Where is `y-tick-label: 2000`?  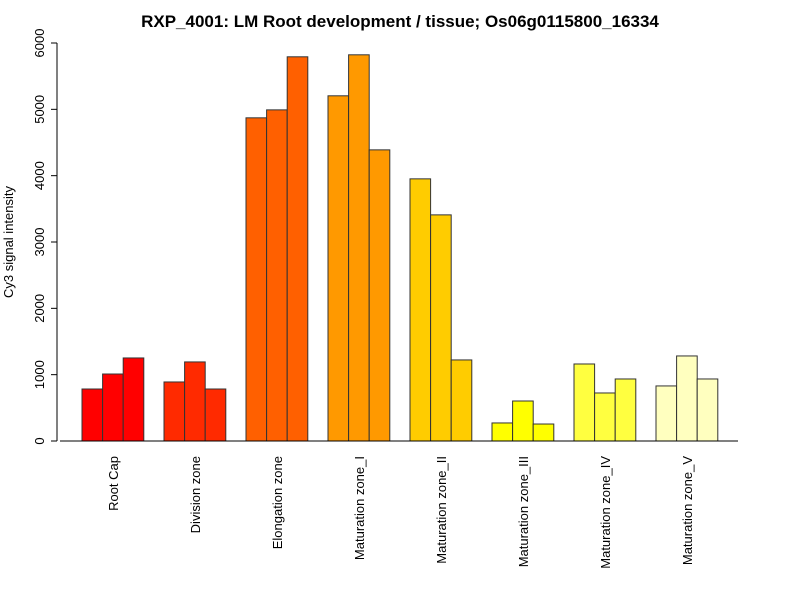
y-tick-label: 2000 is located at coordinates (39, 308).